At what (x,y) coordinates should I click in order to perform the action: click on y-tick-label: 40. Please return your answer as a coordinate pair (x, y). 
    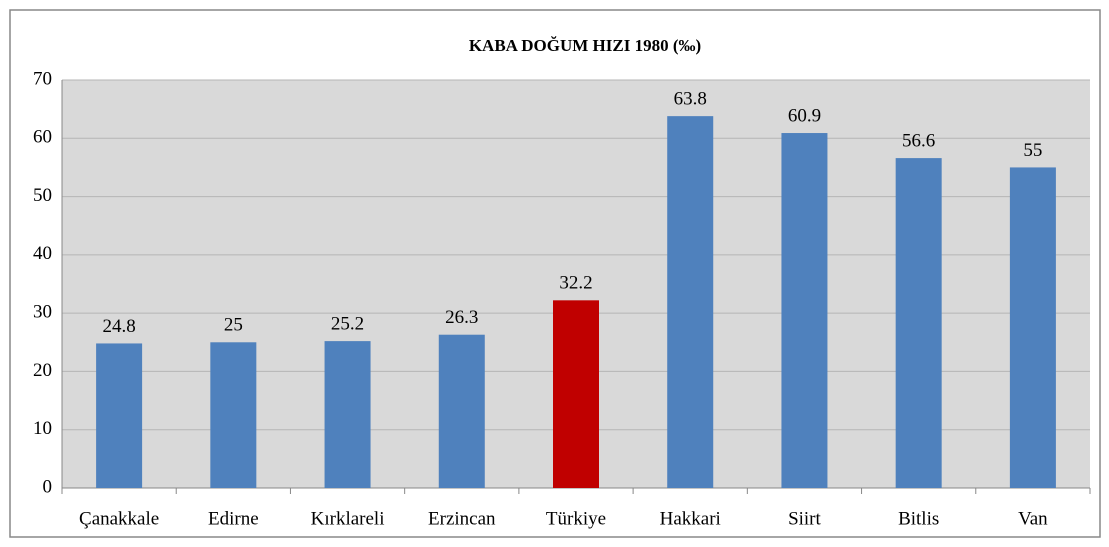
    Looking at the image, I should click on (42, 253).